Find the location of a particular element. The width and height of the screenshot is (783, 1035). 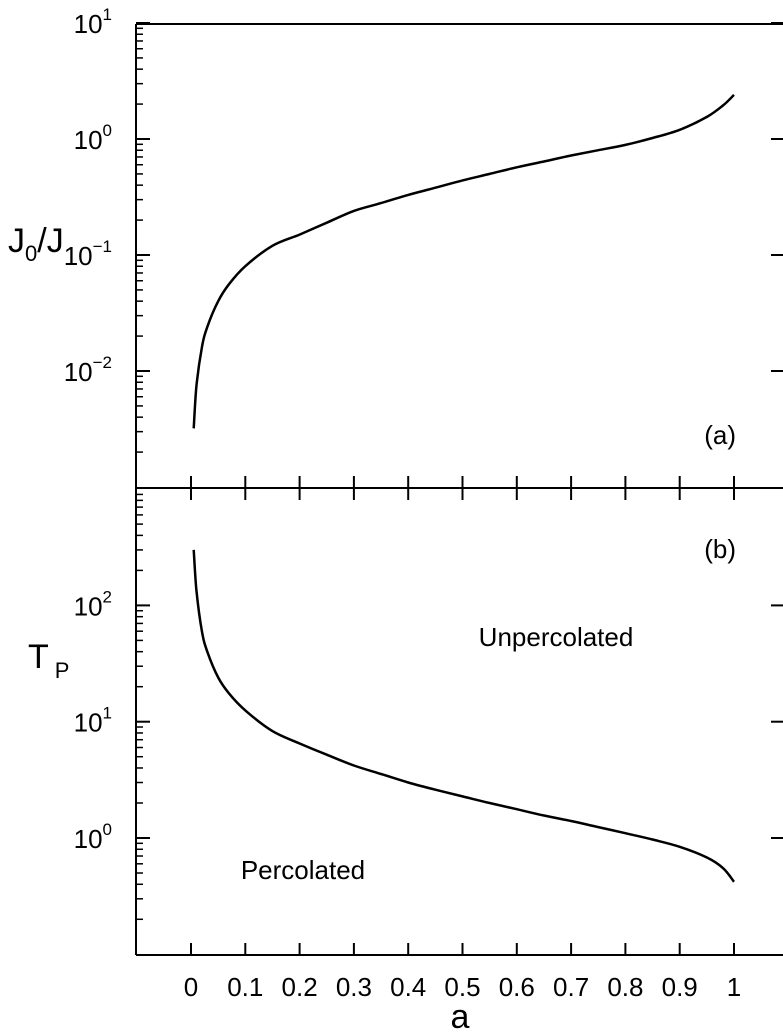

x-tick-label: 0.2 is located at coordinates (300, 987).